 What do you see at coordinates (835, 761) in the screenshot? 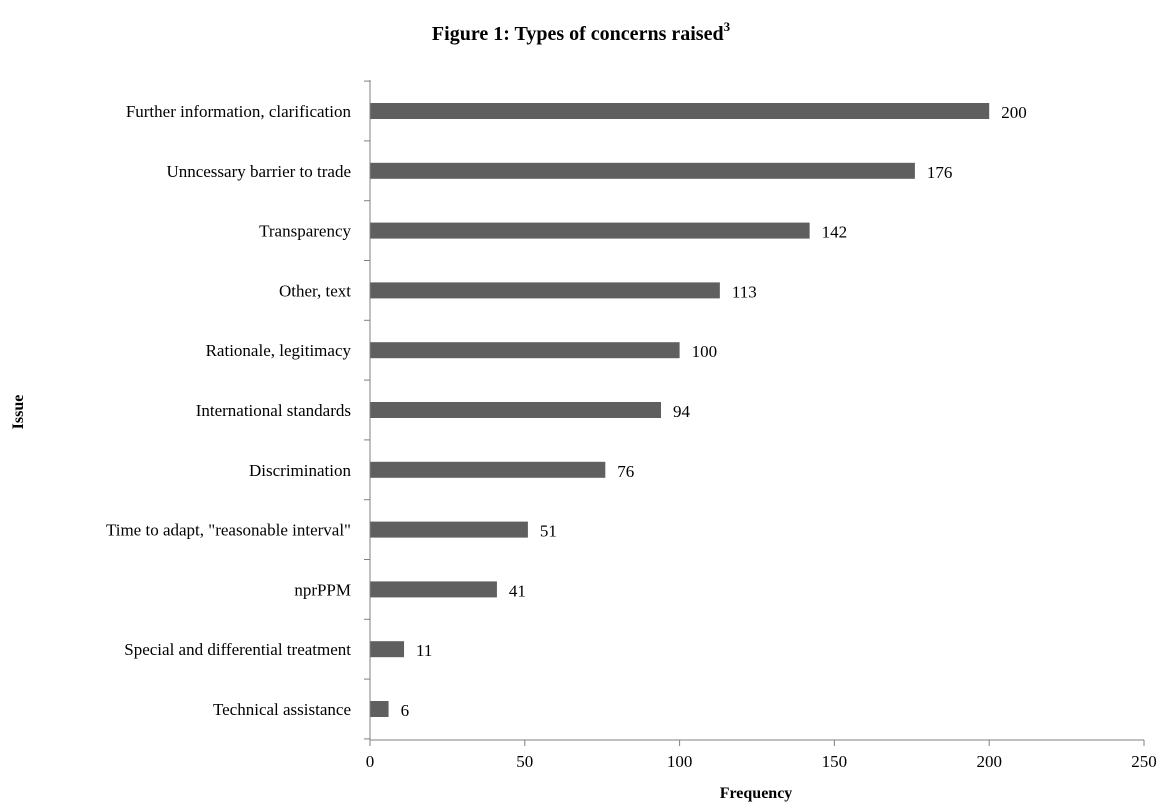
I see `x-tick-label: 150` at bounding box center [835, 761].